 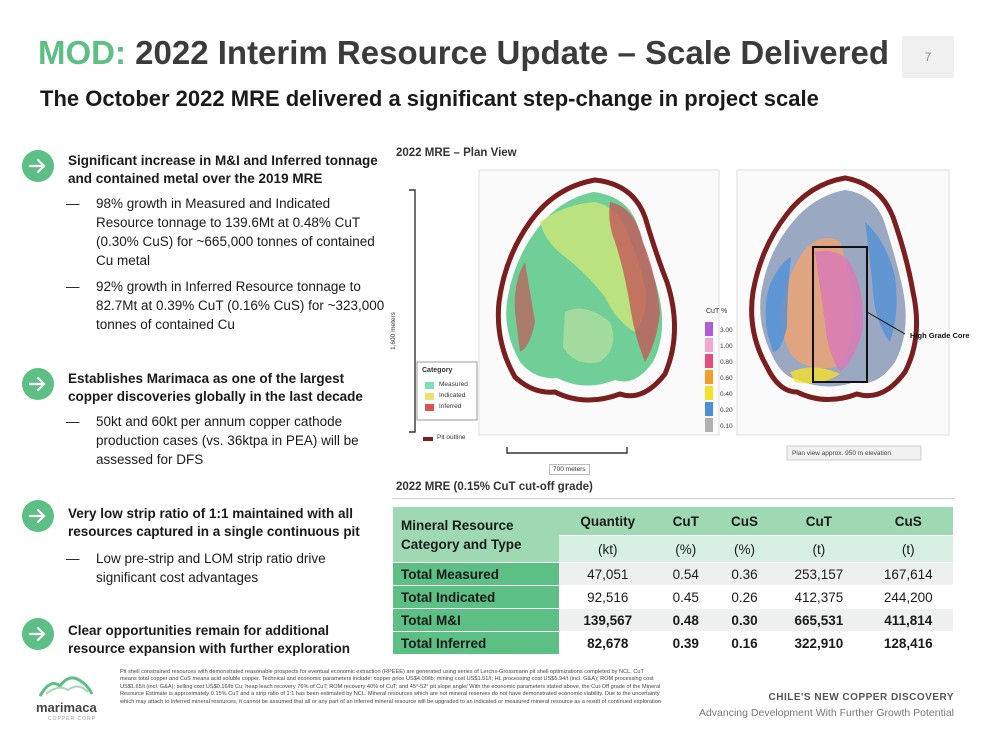 I want to click on high-grade-core-box, so click(x=840, y=314).